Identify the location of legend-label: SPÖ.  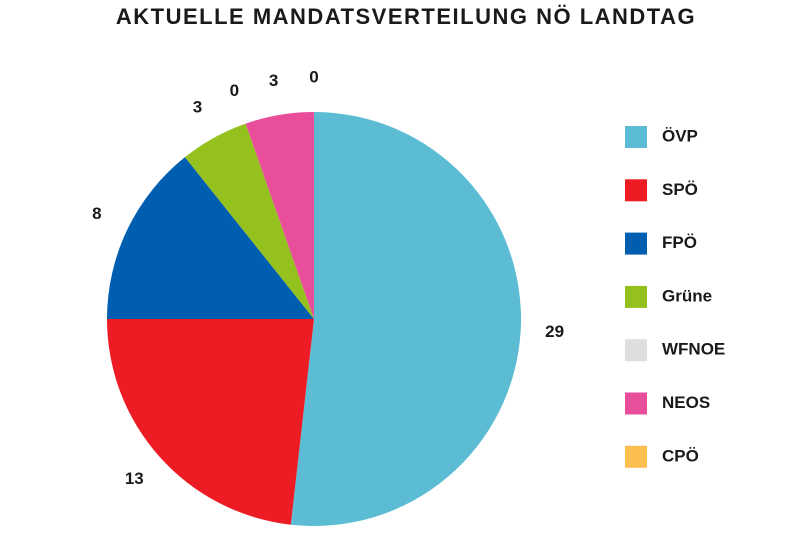
(680, 189).